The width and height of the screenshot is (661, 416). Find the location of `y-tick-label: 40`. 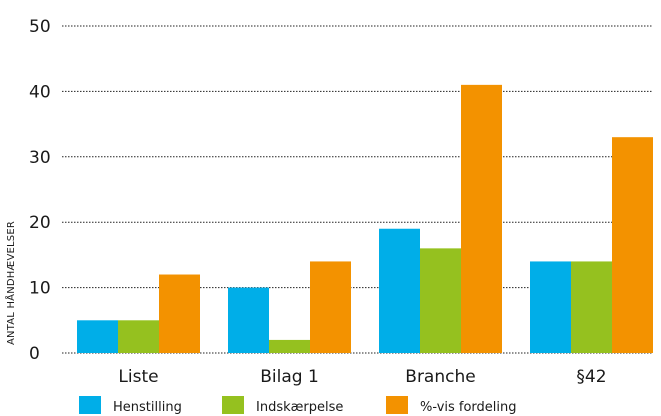

y-tick-label: 40 is located at coordinates (40, 92).